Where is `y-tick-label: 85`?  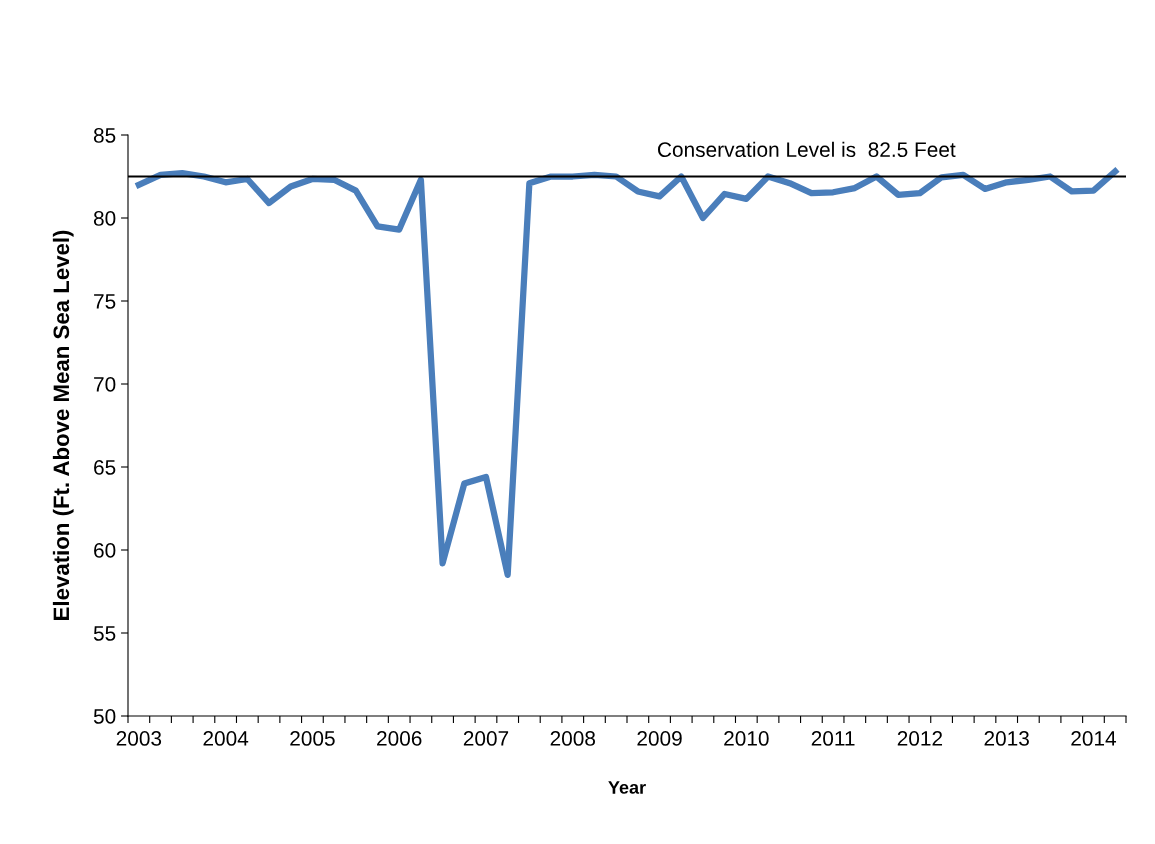 y-tick-label: 85 is located at coordinates (104, 135).